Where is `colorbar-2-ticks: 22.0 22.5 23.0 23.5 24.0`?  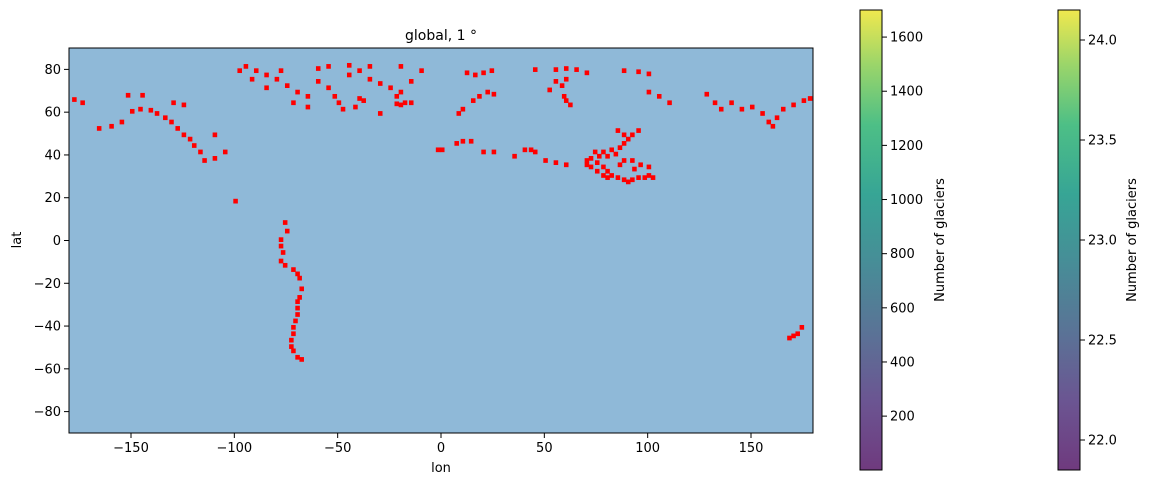
colorbar-2-ticks: 22.0 22.5 23.0 23.5 24.0 is located at coordinates (1098, 241).